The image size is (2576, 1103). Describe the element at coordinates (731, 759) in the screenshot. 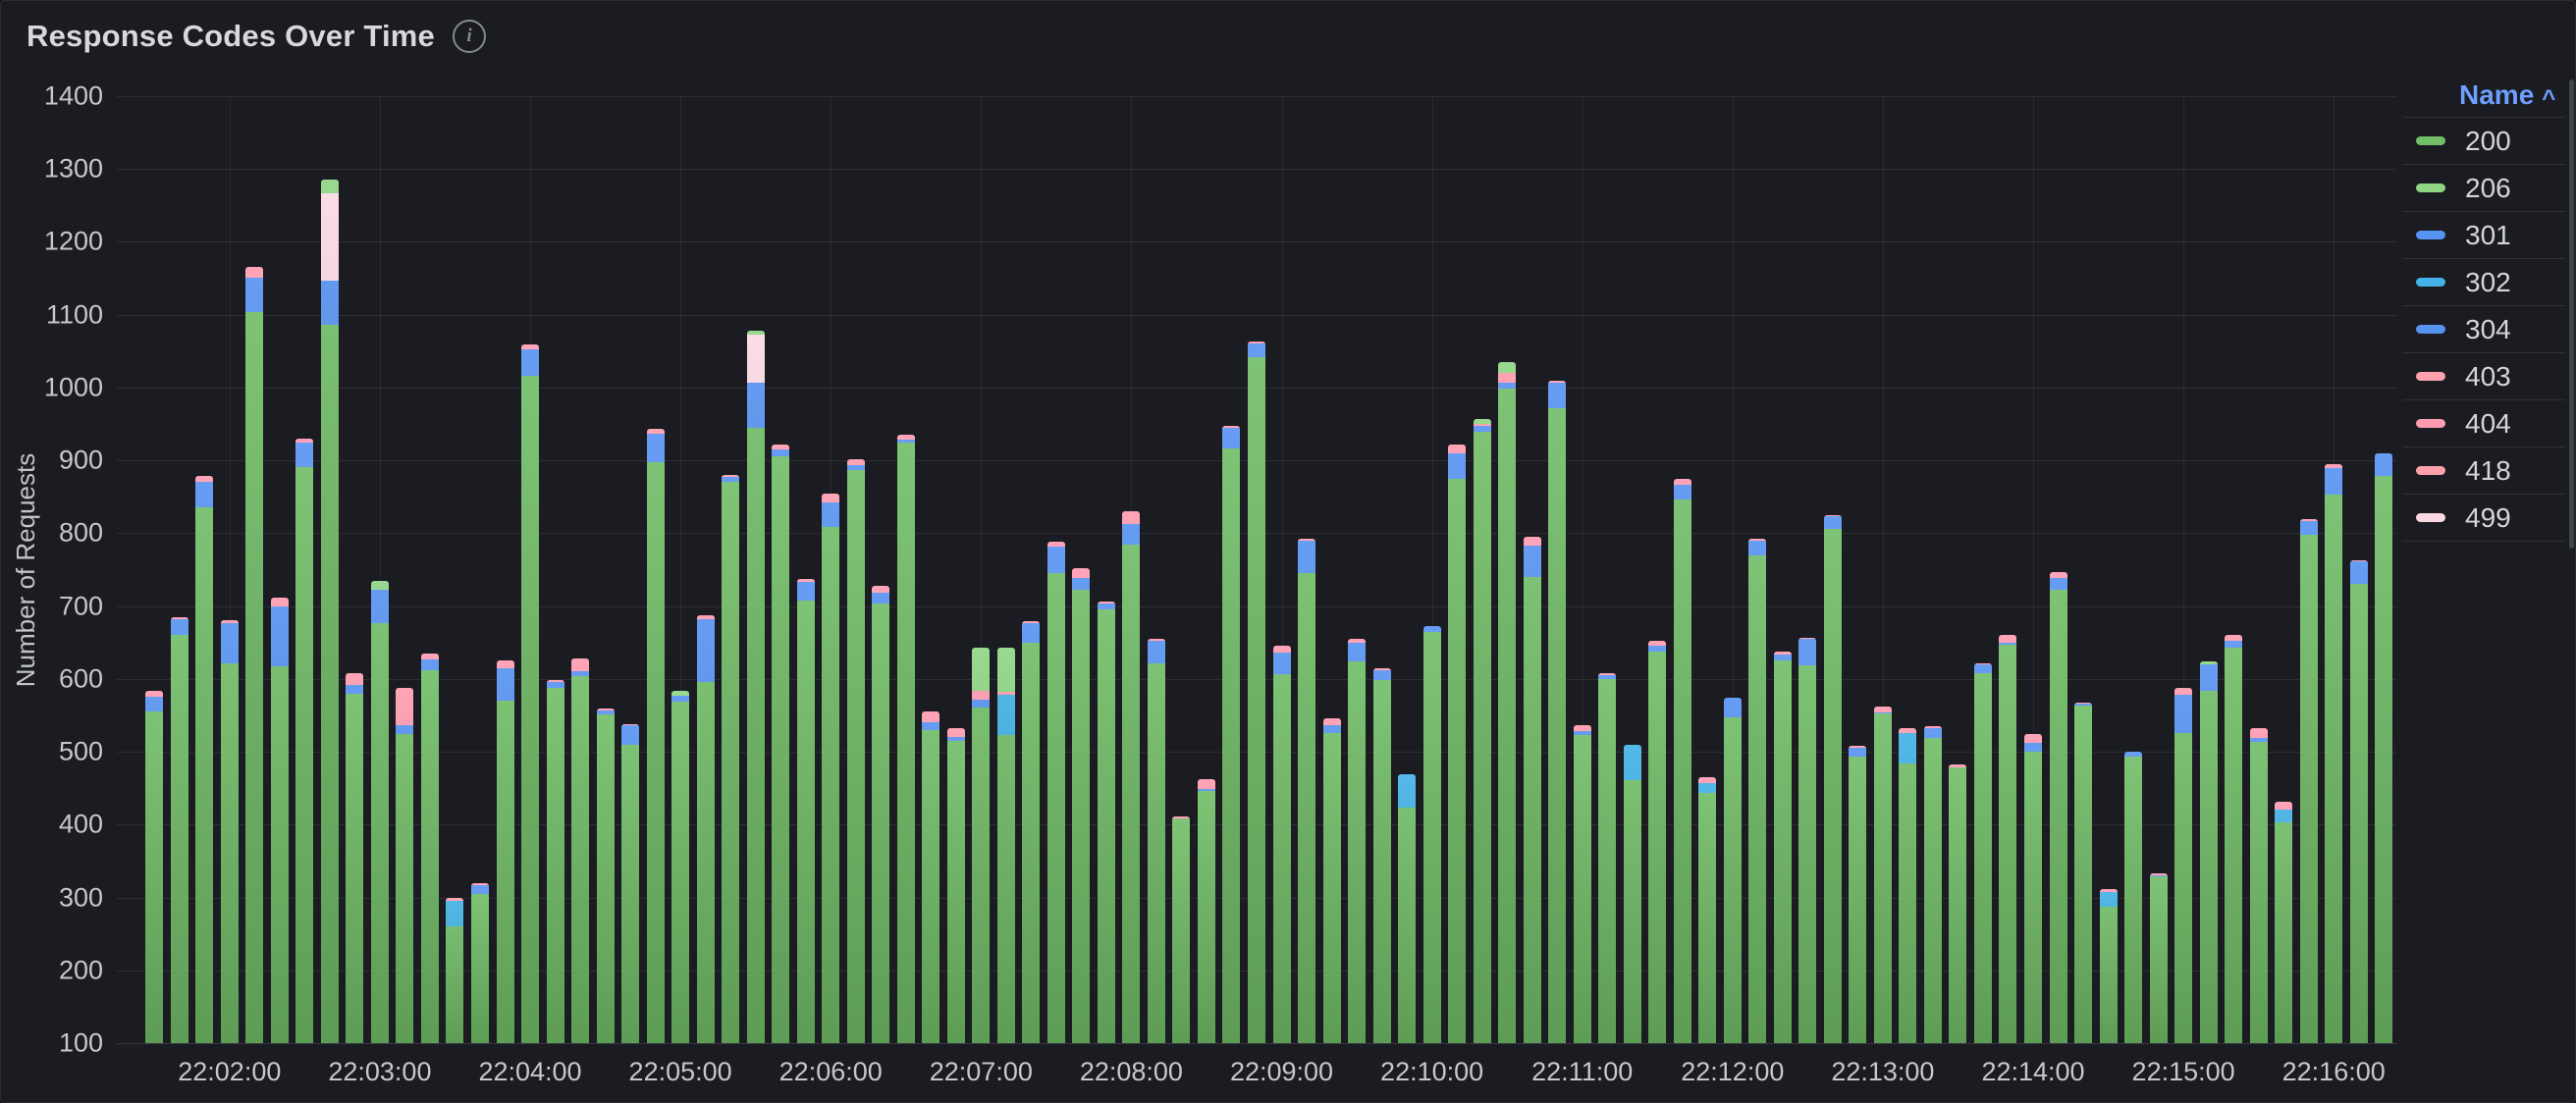

I see `bar-22:05:20` at that location.